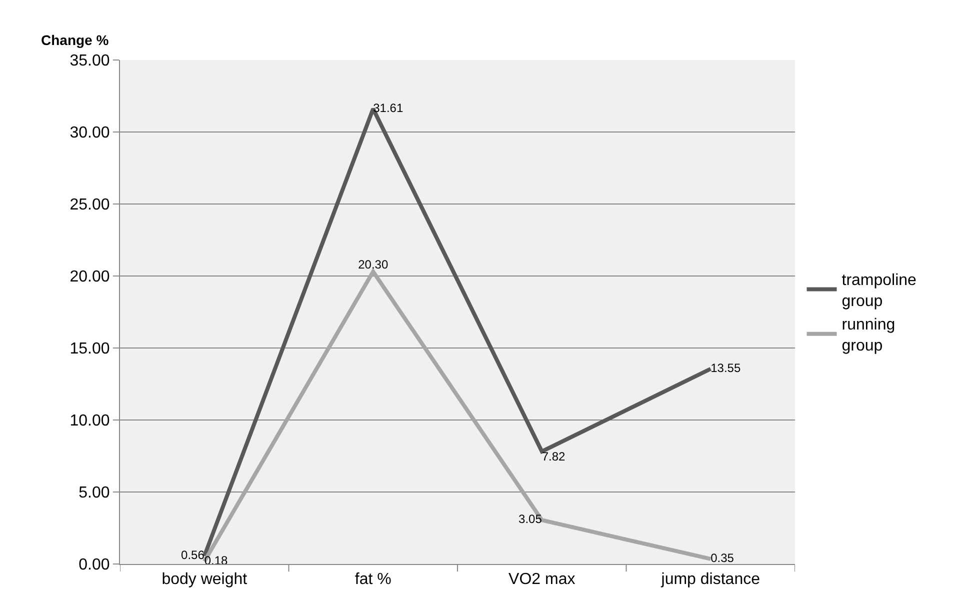 This screenshot has width=965, height=614. What do you see at coordinates (193, 555) in the screenshot?
I see `data-label: 0.56` at bounding box center [193, 555].